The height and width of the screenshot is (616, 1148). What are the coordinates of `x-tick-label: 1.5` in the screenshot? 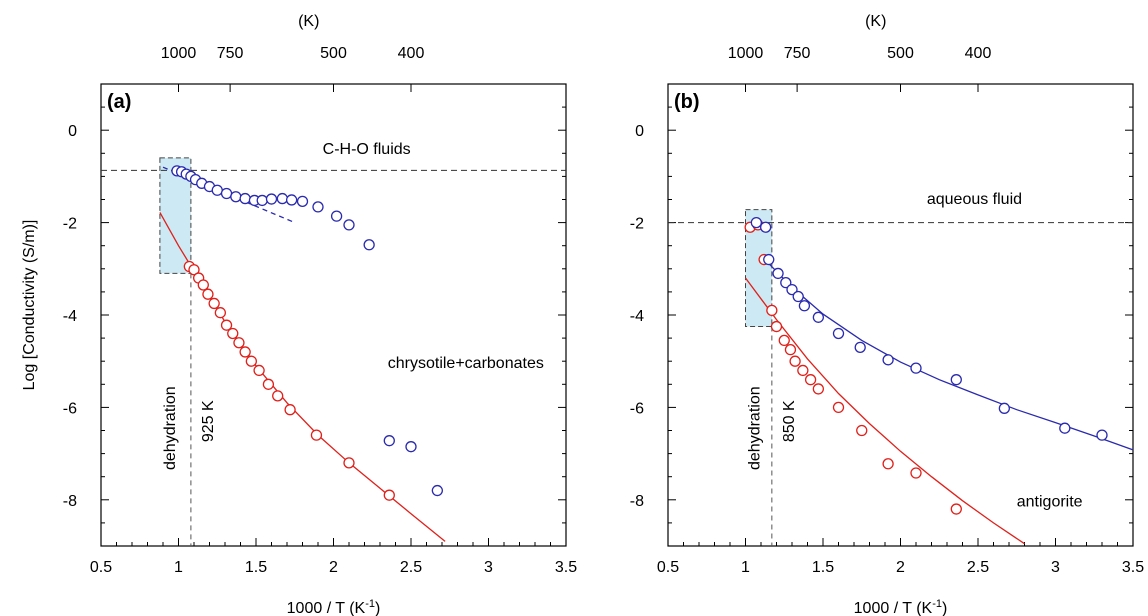 It's located at (823, 567).